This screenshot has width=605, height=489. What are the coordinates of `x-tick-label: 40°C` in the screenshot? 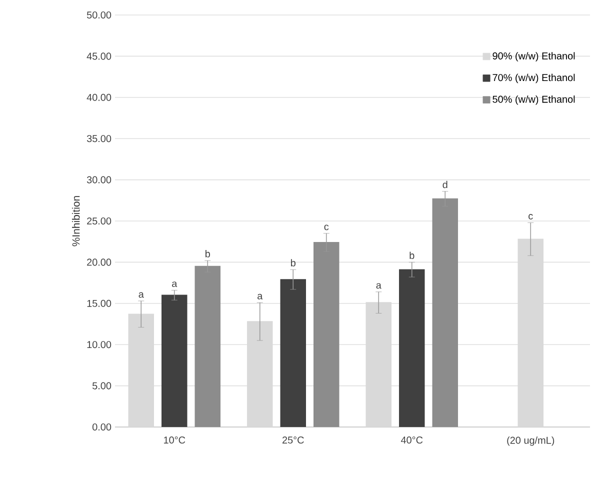 It's located at (411, 440).